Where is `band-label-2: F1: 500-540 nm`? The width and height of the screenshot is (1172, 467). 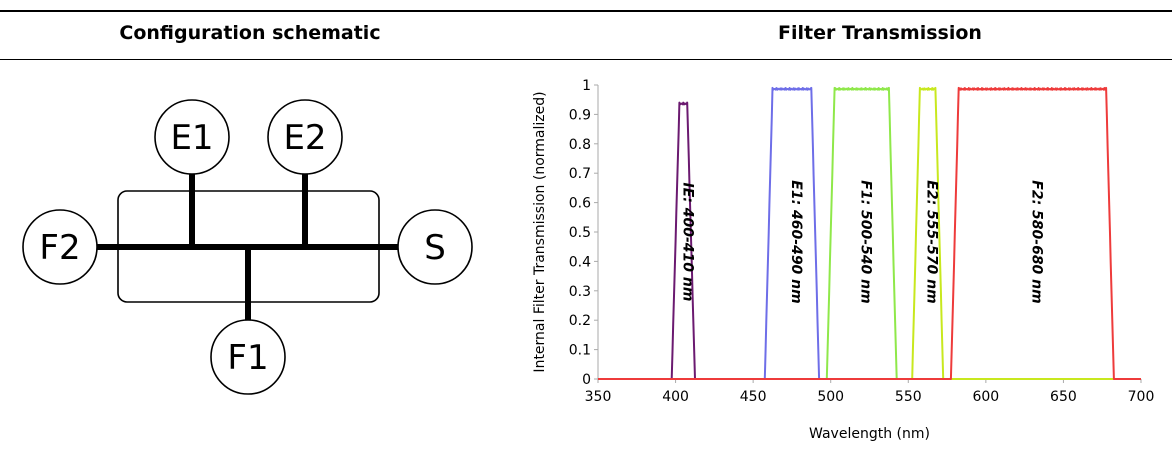 band-label-2: F1: 500-540 nm is located at coordinates (866, 241).